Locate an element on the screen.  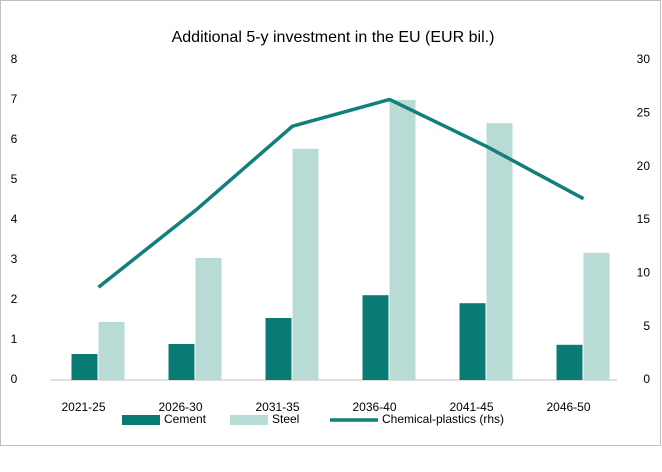
y2-tick-label: 15 is located at coordinates (644, 219).